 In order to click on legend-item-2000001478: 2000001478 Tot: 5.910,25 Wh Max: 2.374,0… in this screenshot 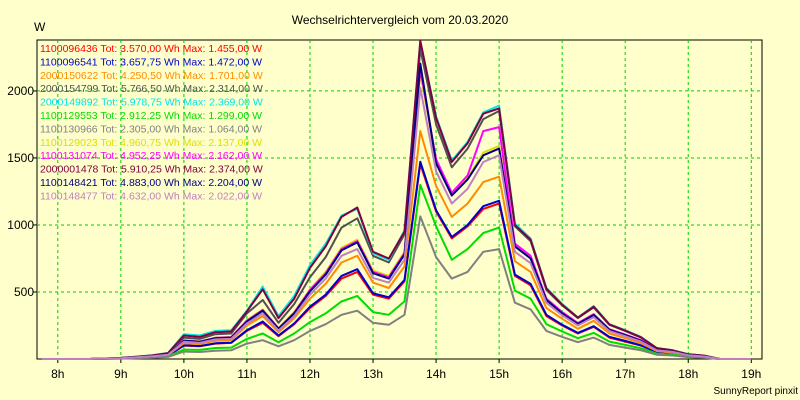, I will do `click(151, 170)`.